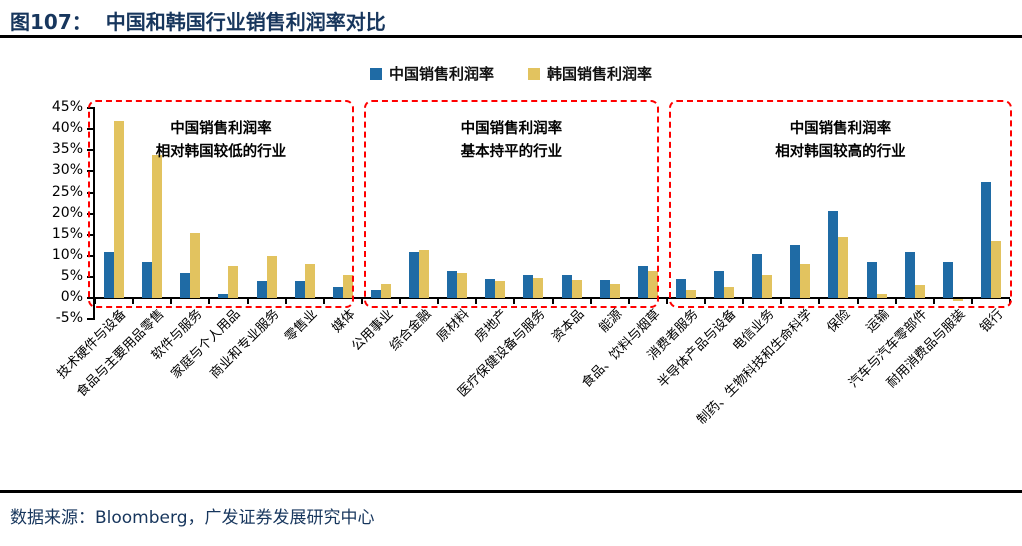 The height and width of the screenshot is (546, 1022). I want to click on y-axis-label: 0%, so click(71, 297).